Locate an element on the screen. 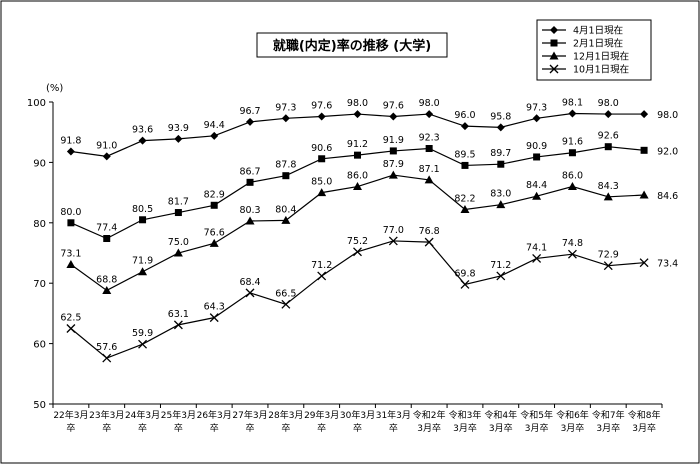 This screenshot has height=464, width=700. data-label: 84.4 is located at coordinates (536, 185).